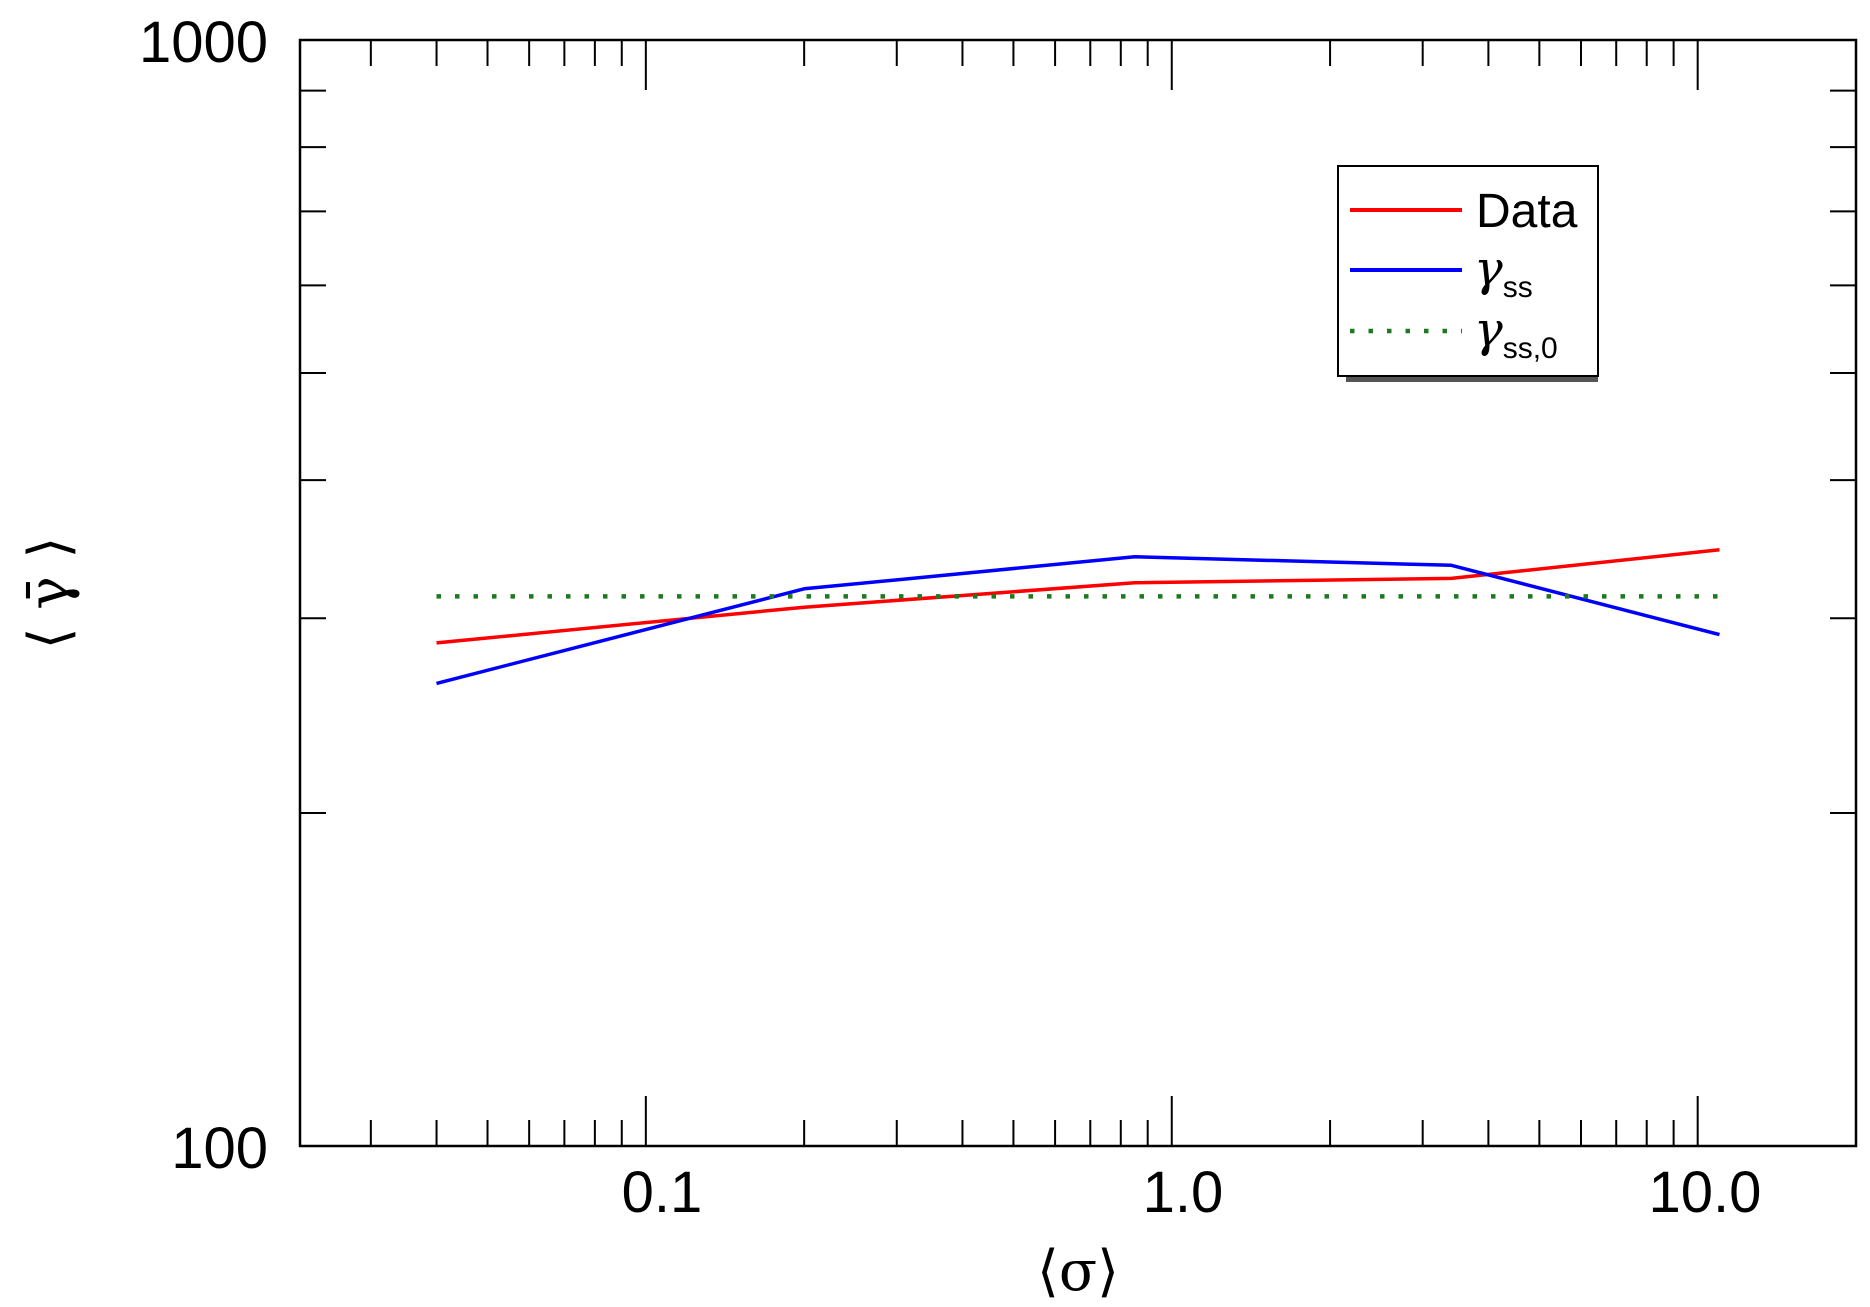 Image resolution: width=1870 pixels, height=1307 pixels. Describe the element at coordinates (1527, 211) in the screenshot. I see `legend-label-data: Data` at that location.